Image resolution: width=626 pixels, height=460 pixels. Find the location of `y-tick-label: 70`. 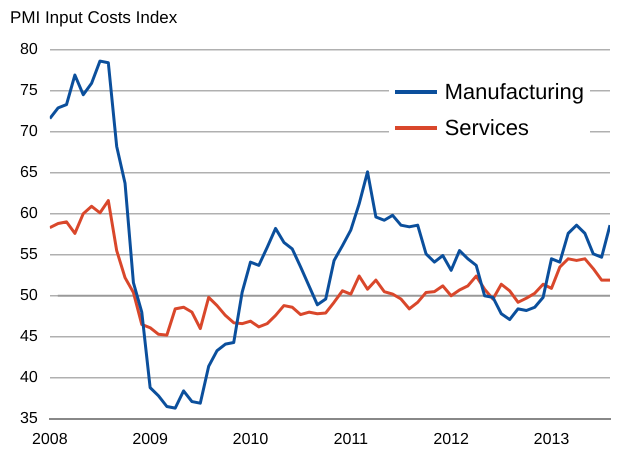

y-tick-label: 70 is located at coordinates (29, 131).